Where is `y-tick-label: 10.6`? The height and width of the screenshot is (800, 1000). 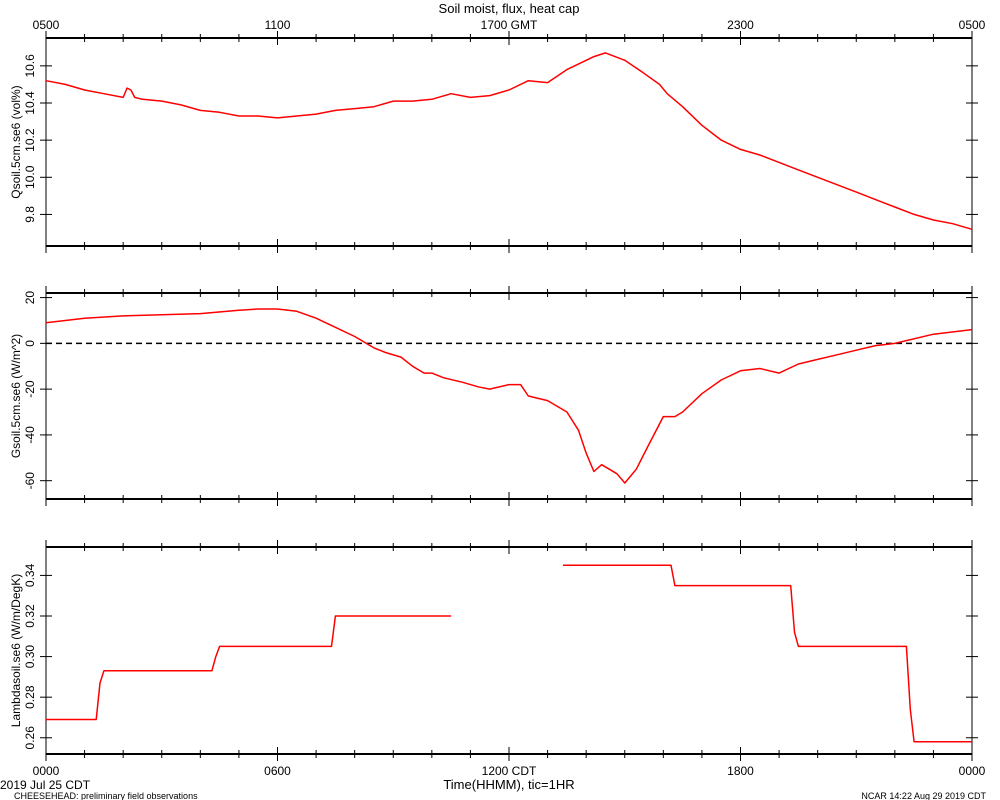
y-tick-label: 10.6 is located at coordinates (30, 66).